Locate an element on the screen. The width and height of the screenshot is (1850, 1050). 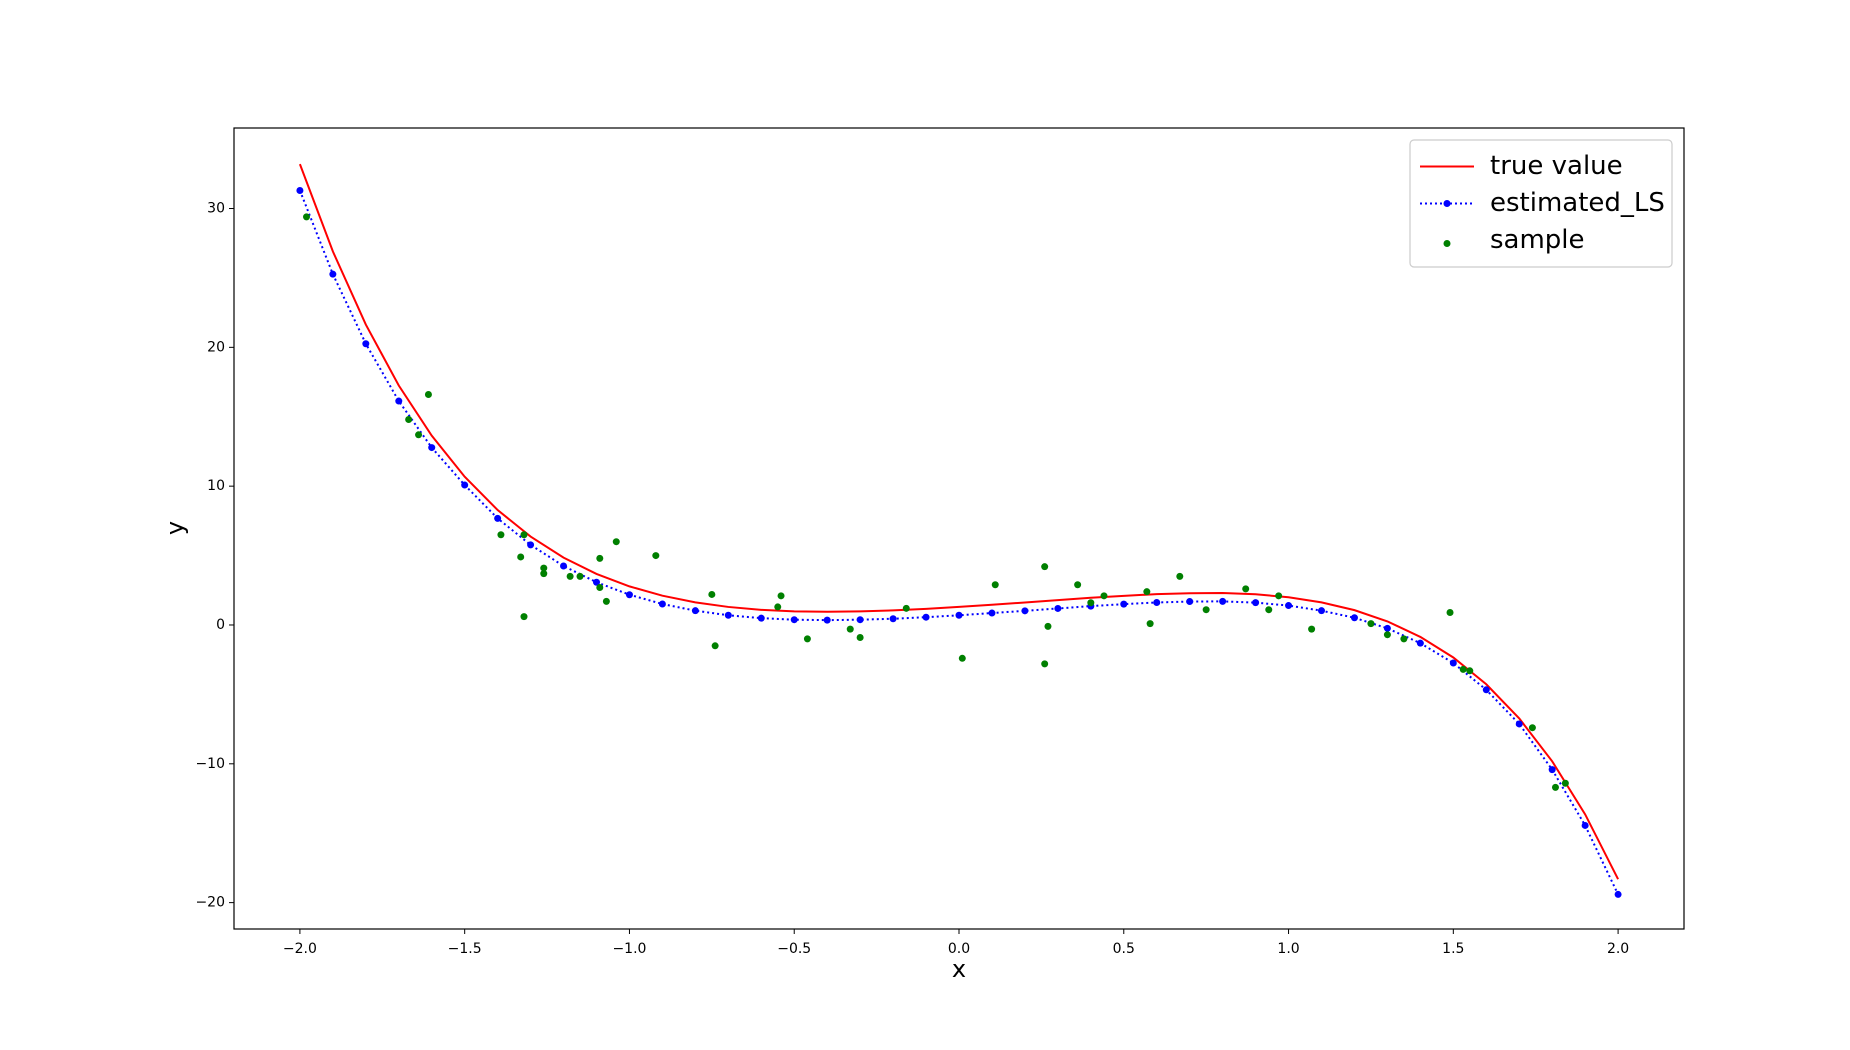
x-tick-label: 2.0 is located at coordinates (1618, 949).